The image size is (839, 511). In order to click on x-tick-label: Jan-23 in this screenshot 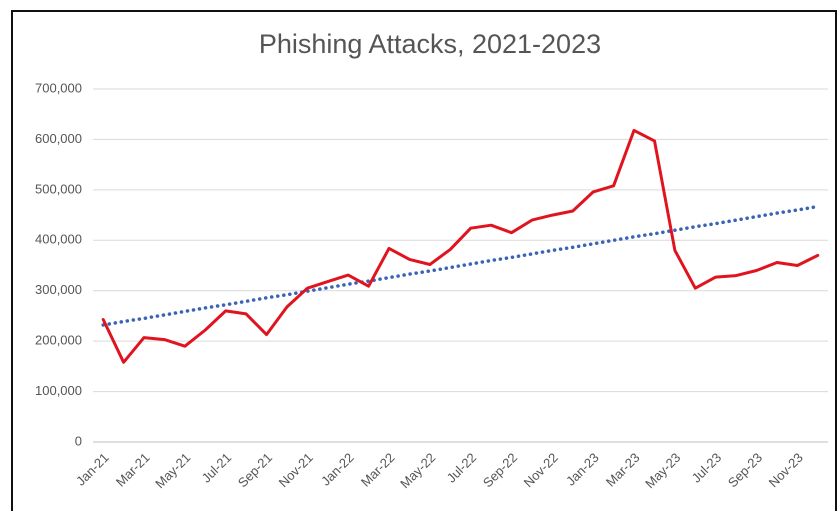, I will do `click(582, 469)`.